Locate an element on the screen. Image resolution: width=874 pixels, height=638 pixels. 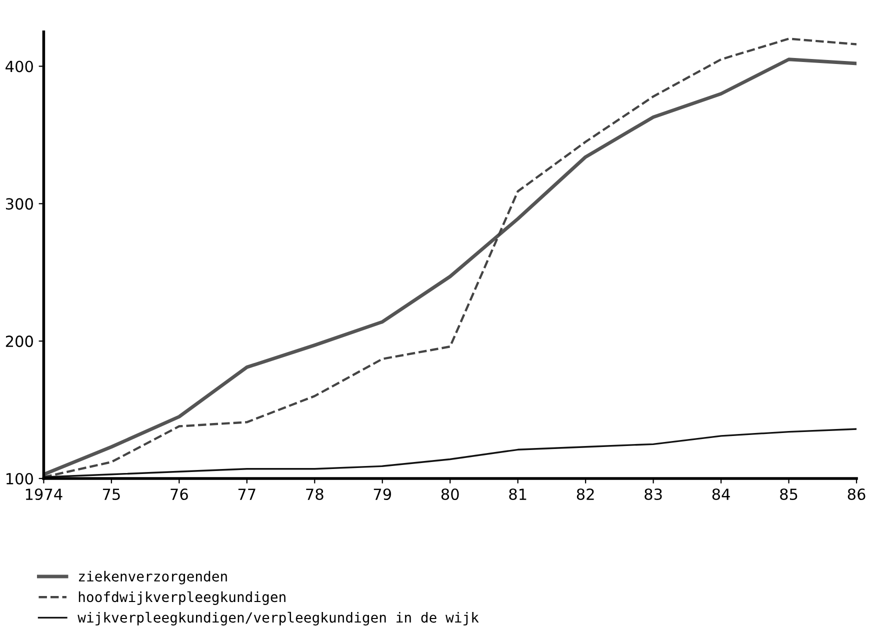
x-tick-label: 79 is located at coordinates (383, 494).